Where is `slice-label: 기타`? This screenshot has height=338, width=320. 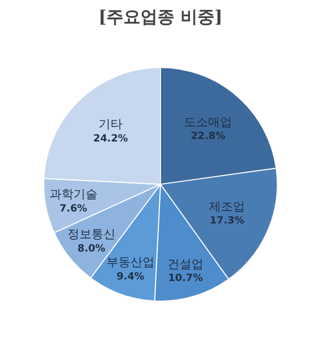 slice-label: 기타 is located at coordinates (110, 124).